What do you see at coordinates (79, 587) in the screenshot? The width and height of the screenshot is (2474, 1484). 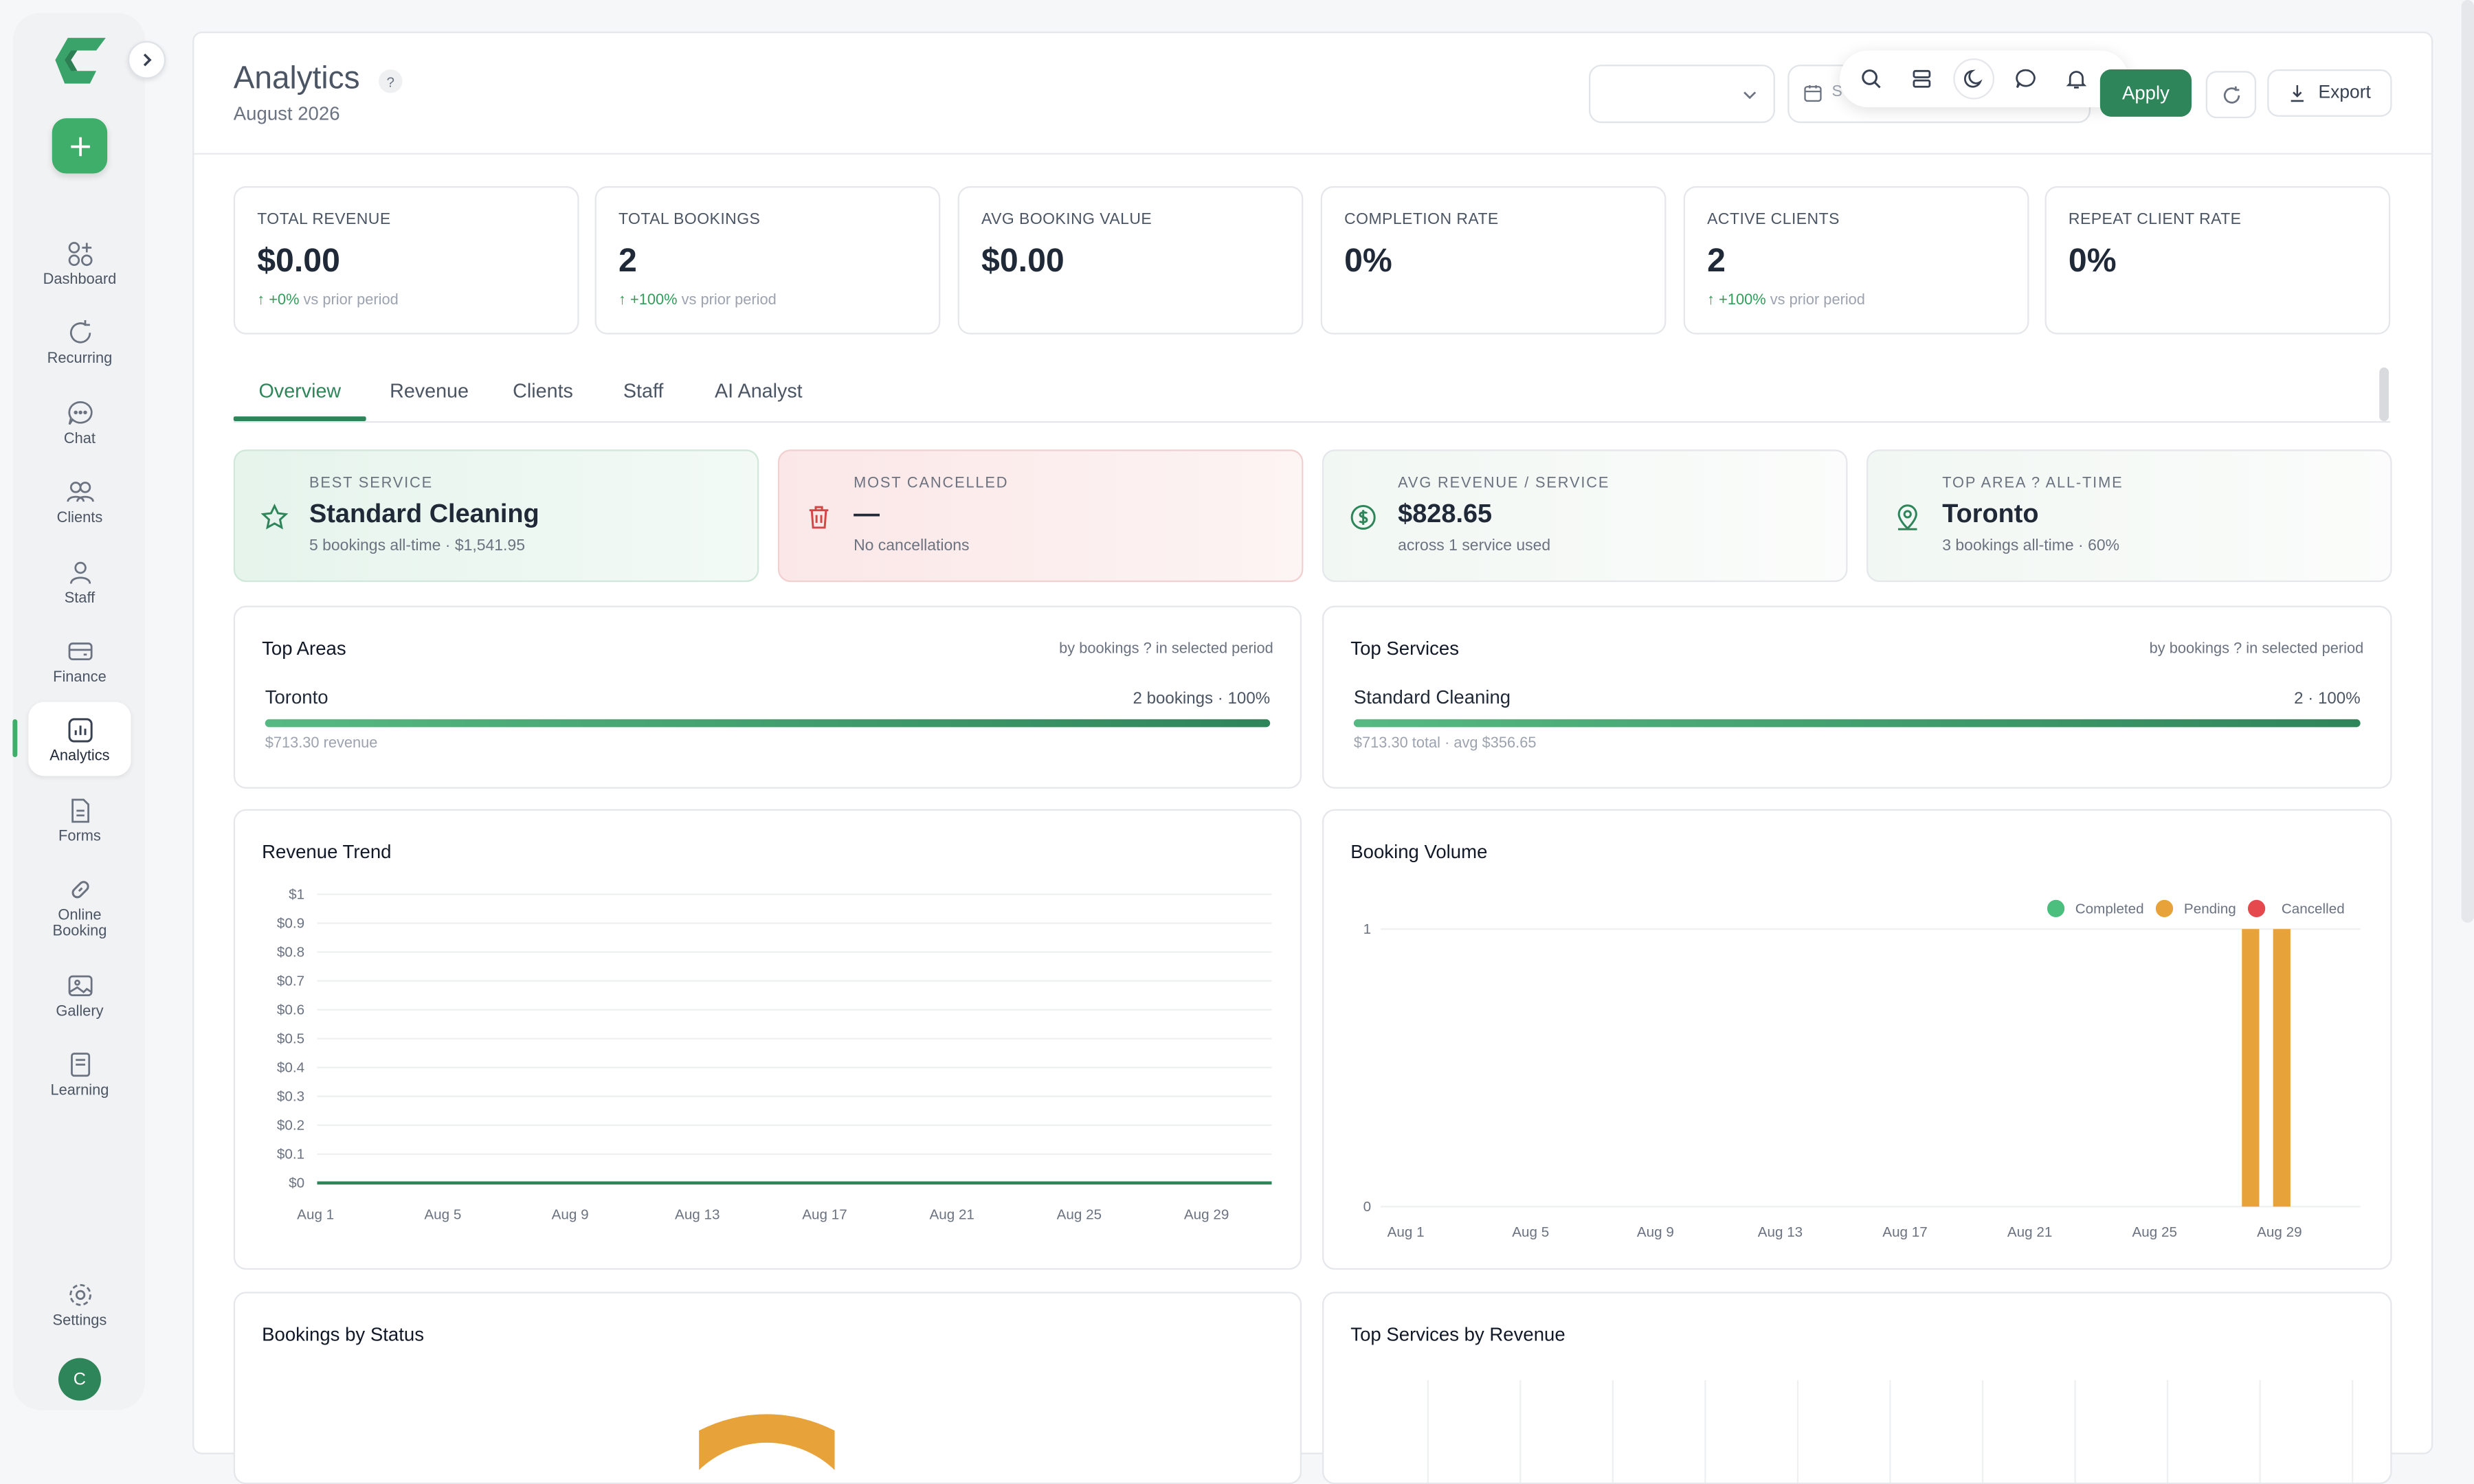 I see `sidebar-item-staff: Staff` at bounding box center [79, 587].